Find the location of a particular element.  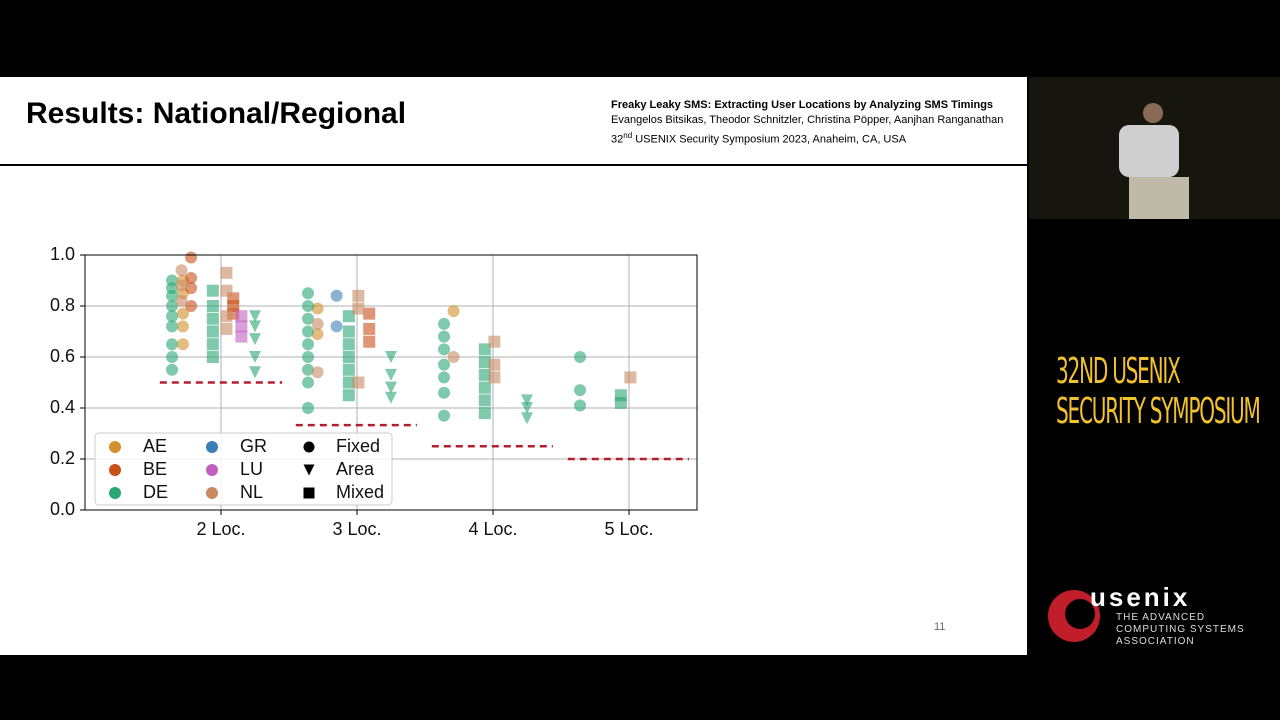

x-tick-label: 4 Loc. is located at coordinates (492, 529).